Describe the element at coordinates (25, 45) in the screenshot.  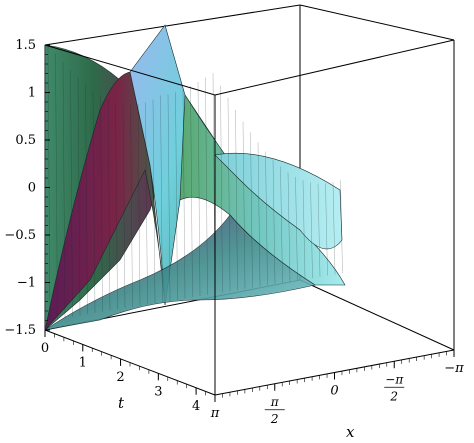
I see `z-tick-label: 1.5` at that location.